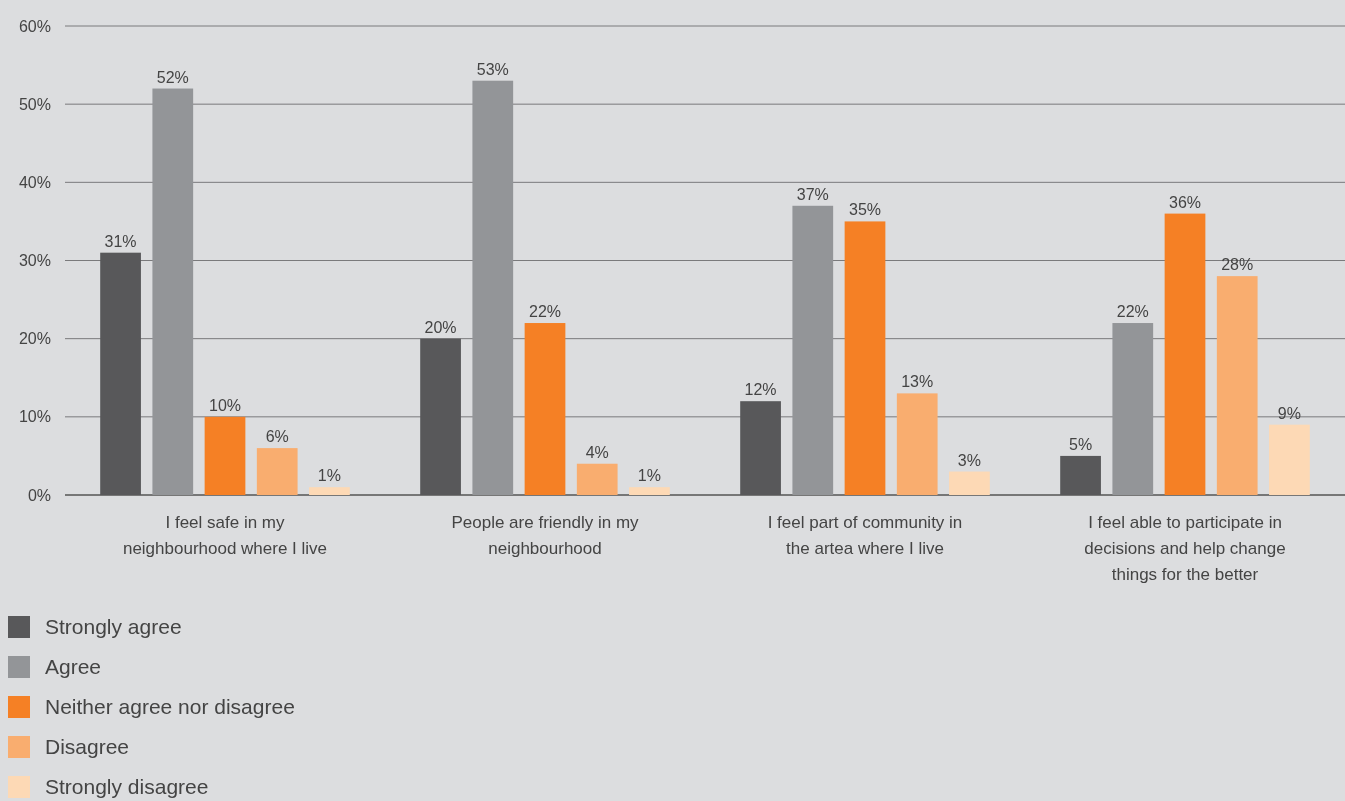  I want to click on data-label: 53%, so click(492, 69).